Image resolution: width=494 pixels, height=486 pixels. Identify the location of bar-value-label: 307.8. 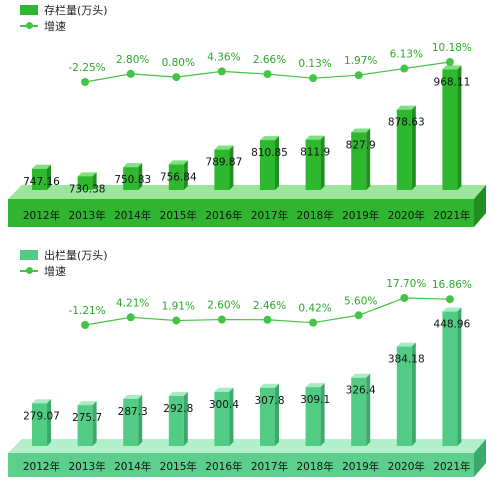
(269, 401).